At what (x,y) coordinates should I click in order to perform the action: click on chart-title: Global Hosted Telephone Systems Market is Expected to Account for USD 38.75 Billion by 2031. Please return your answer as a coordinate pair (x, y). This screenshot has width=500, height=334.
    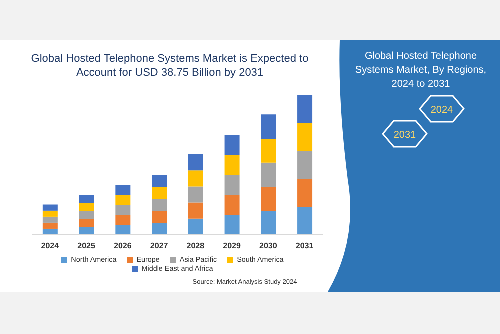
    Looking at the image, I should click on (170, 66).